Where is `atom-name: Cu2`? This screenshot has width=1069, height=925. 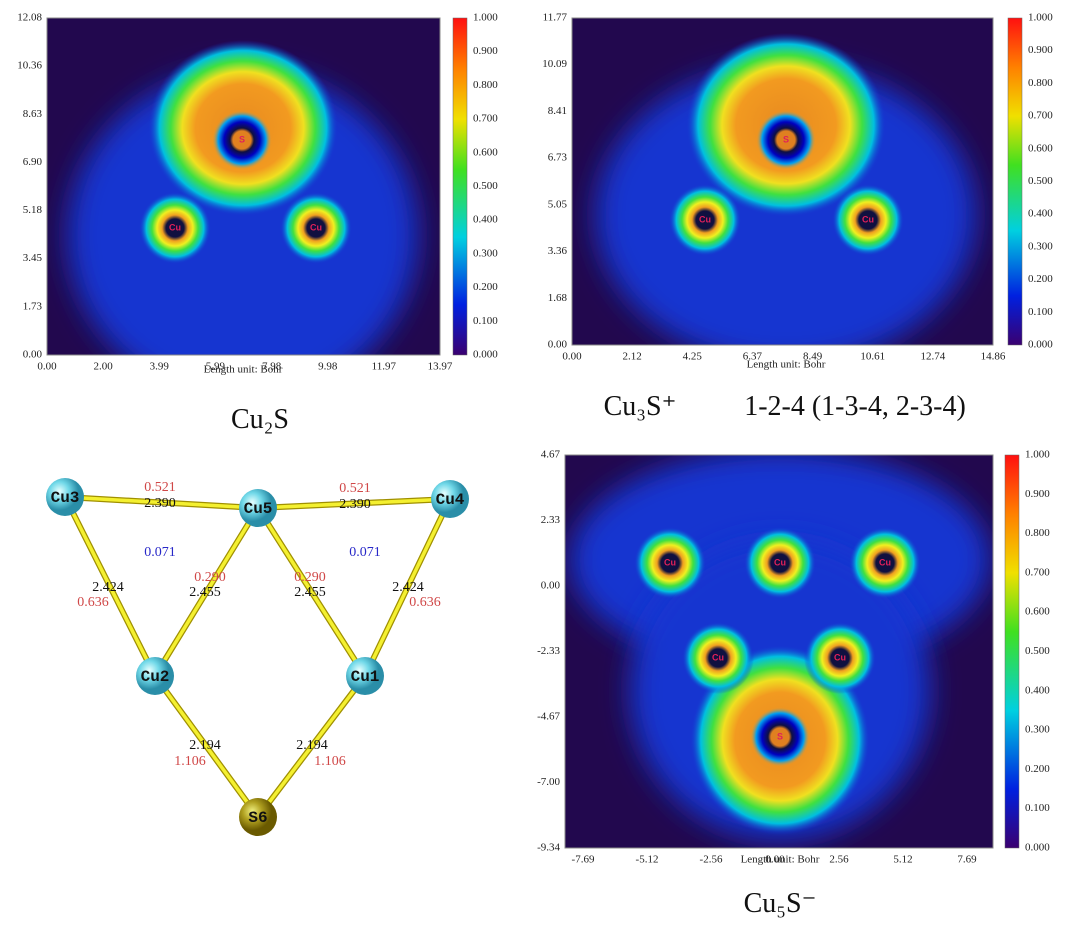
atom-name: Cu2 is located at coordinates (155, 677).